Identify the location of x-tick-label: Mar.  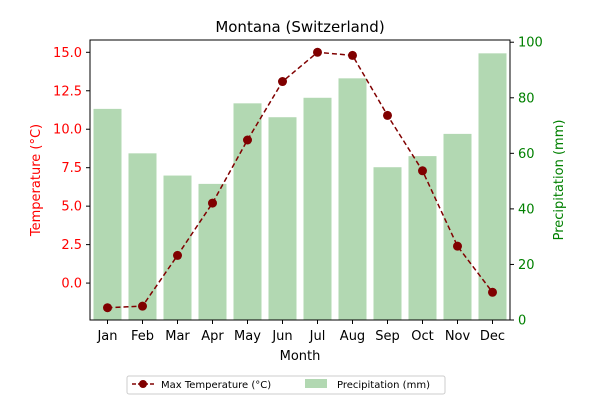
(177, 336).